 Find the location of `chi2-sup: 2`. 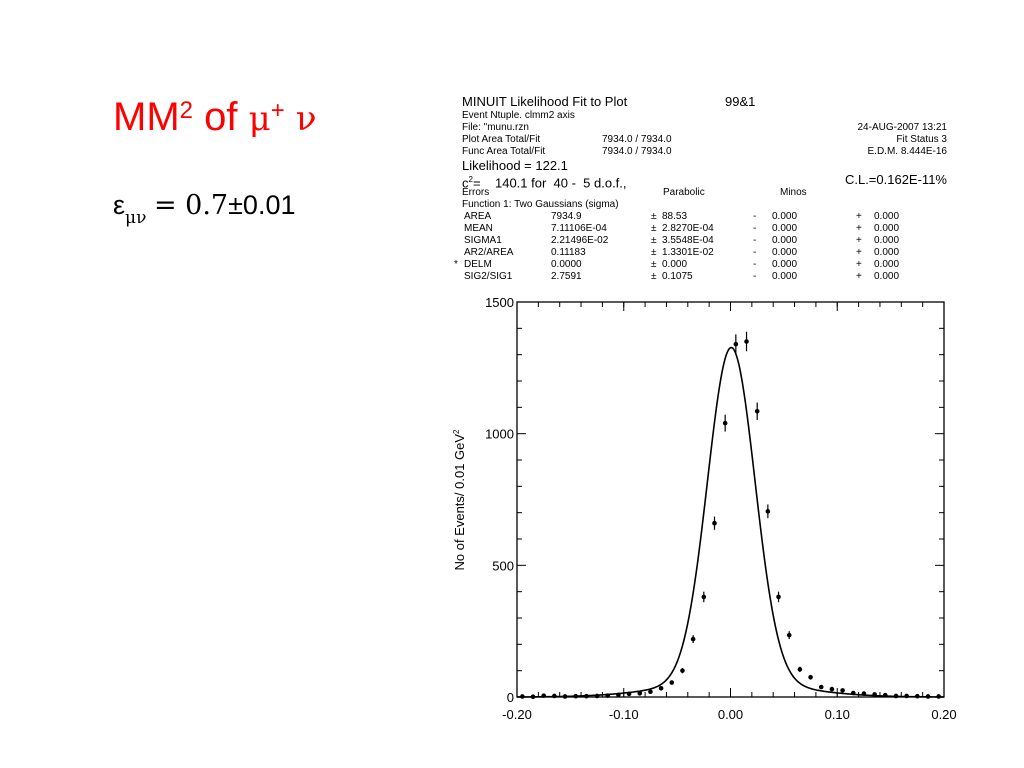

chi2-sup: 2 is located at coordinates (470, 179).